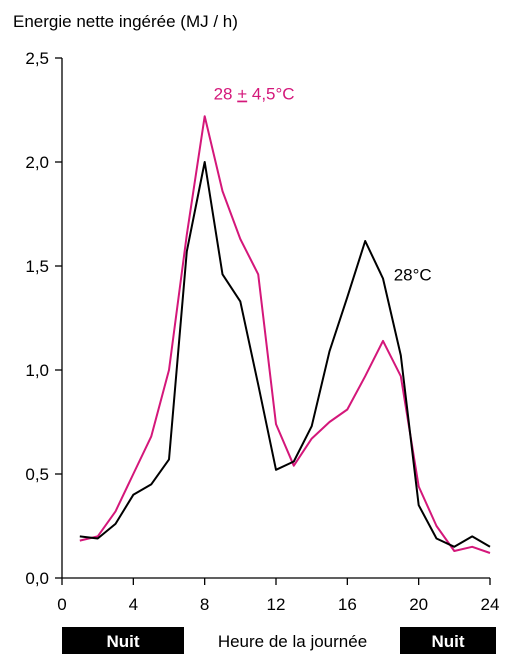 Image resolution: width=508 pixels, height=656 pixels. What do you see at coordinates (448, 640) in the screenshot?
I see `night-band-right: Nuit` at bounding box center [448, 640].